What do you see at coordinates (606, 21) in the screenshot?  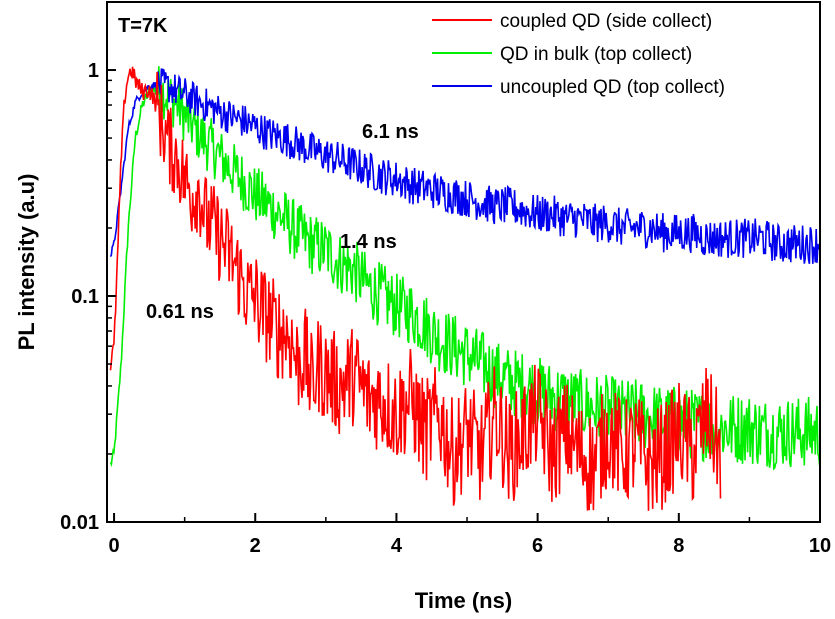 I see `legend-label-0: coupled QD (side collect)` at bounding box center [606, 21].